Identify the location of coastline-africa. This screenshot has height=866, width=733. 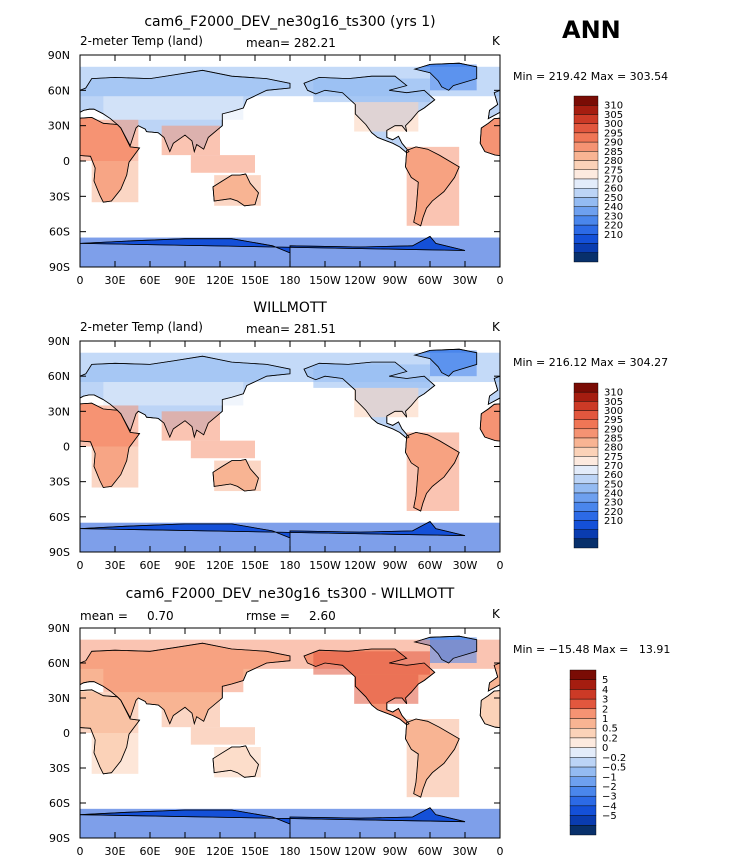
(110, 159).